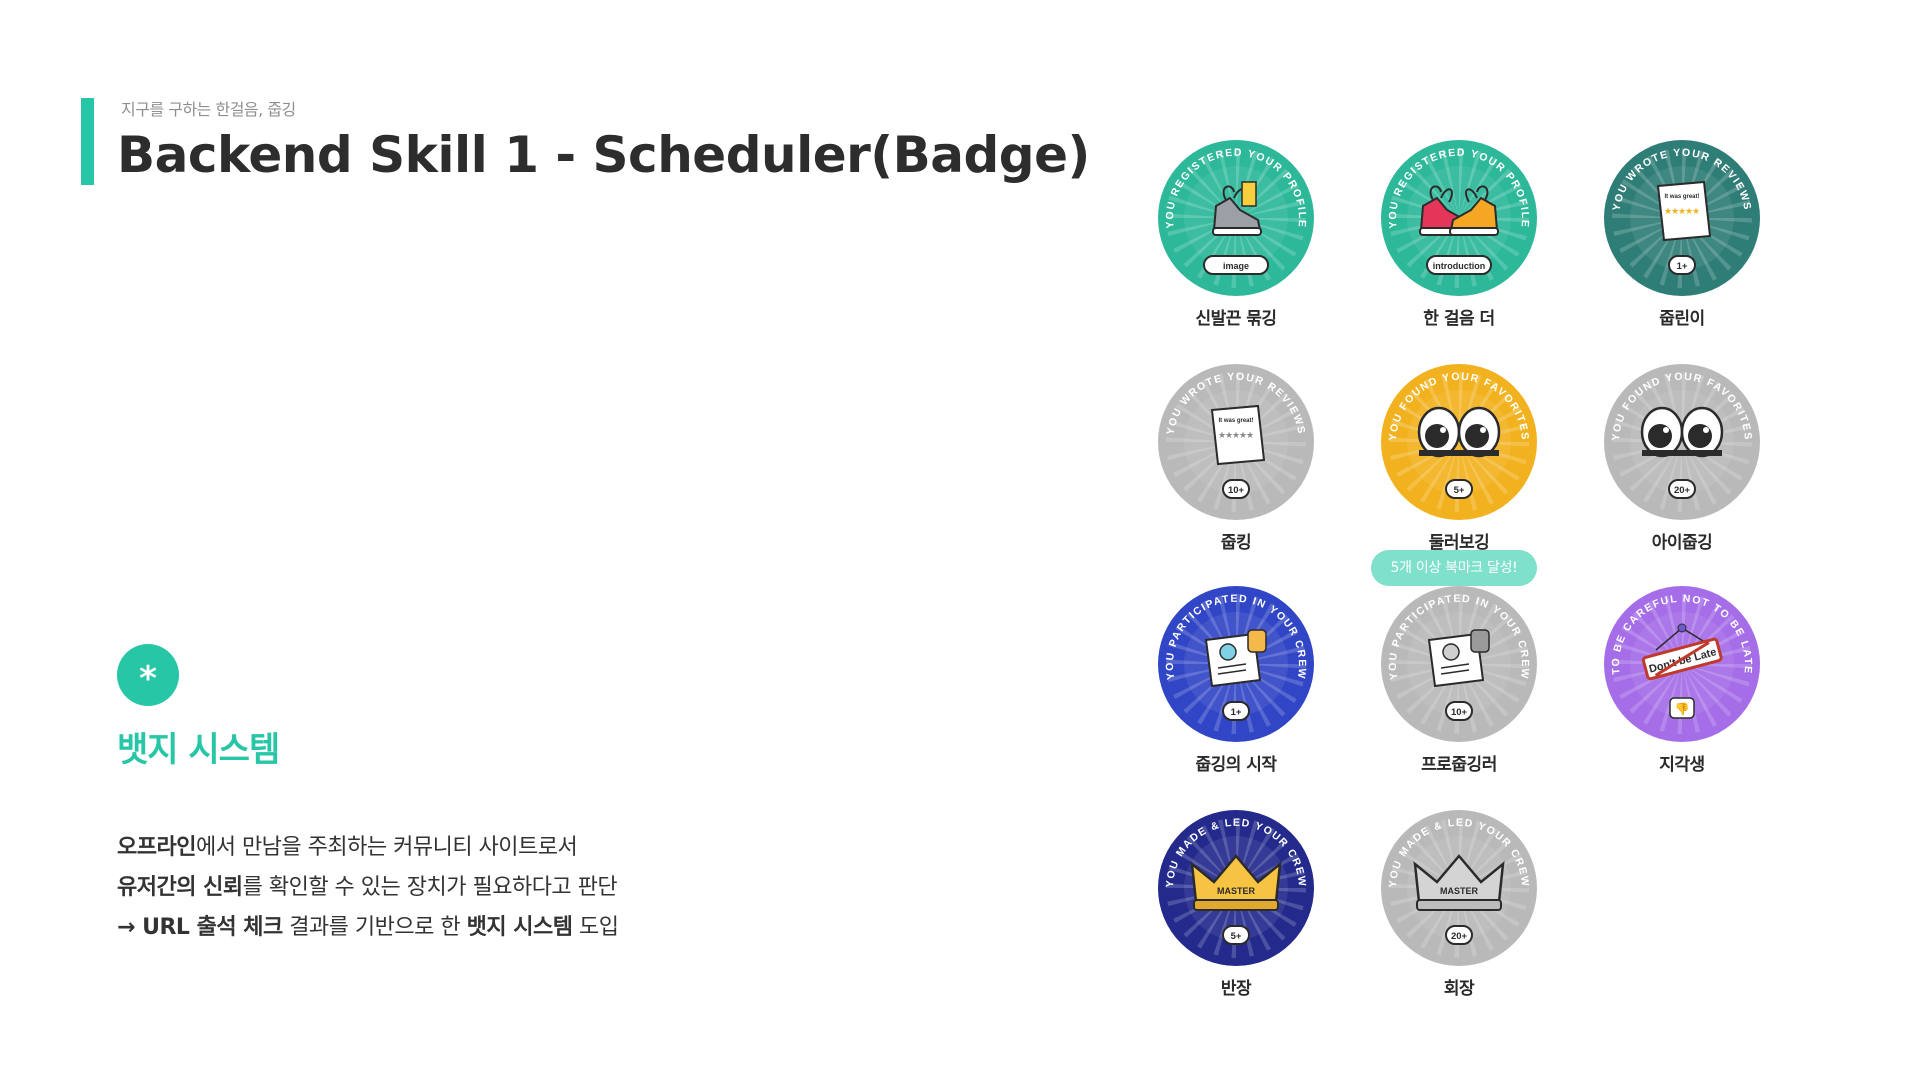 This screenshot has width=1920, height=1080. I want to click on page-subtitle: 지구를 구하는 한걸음, 줍깅, so click(208, 109).